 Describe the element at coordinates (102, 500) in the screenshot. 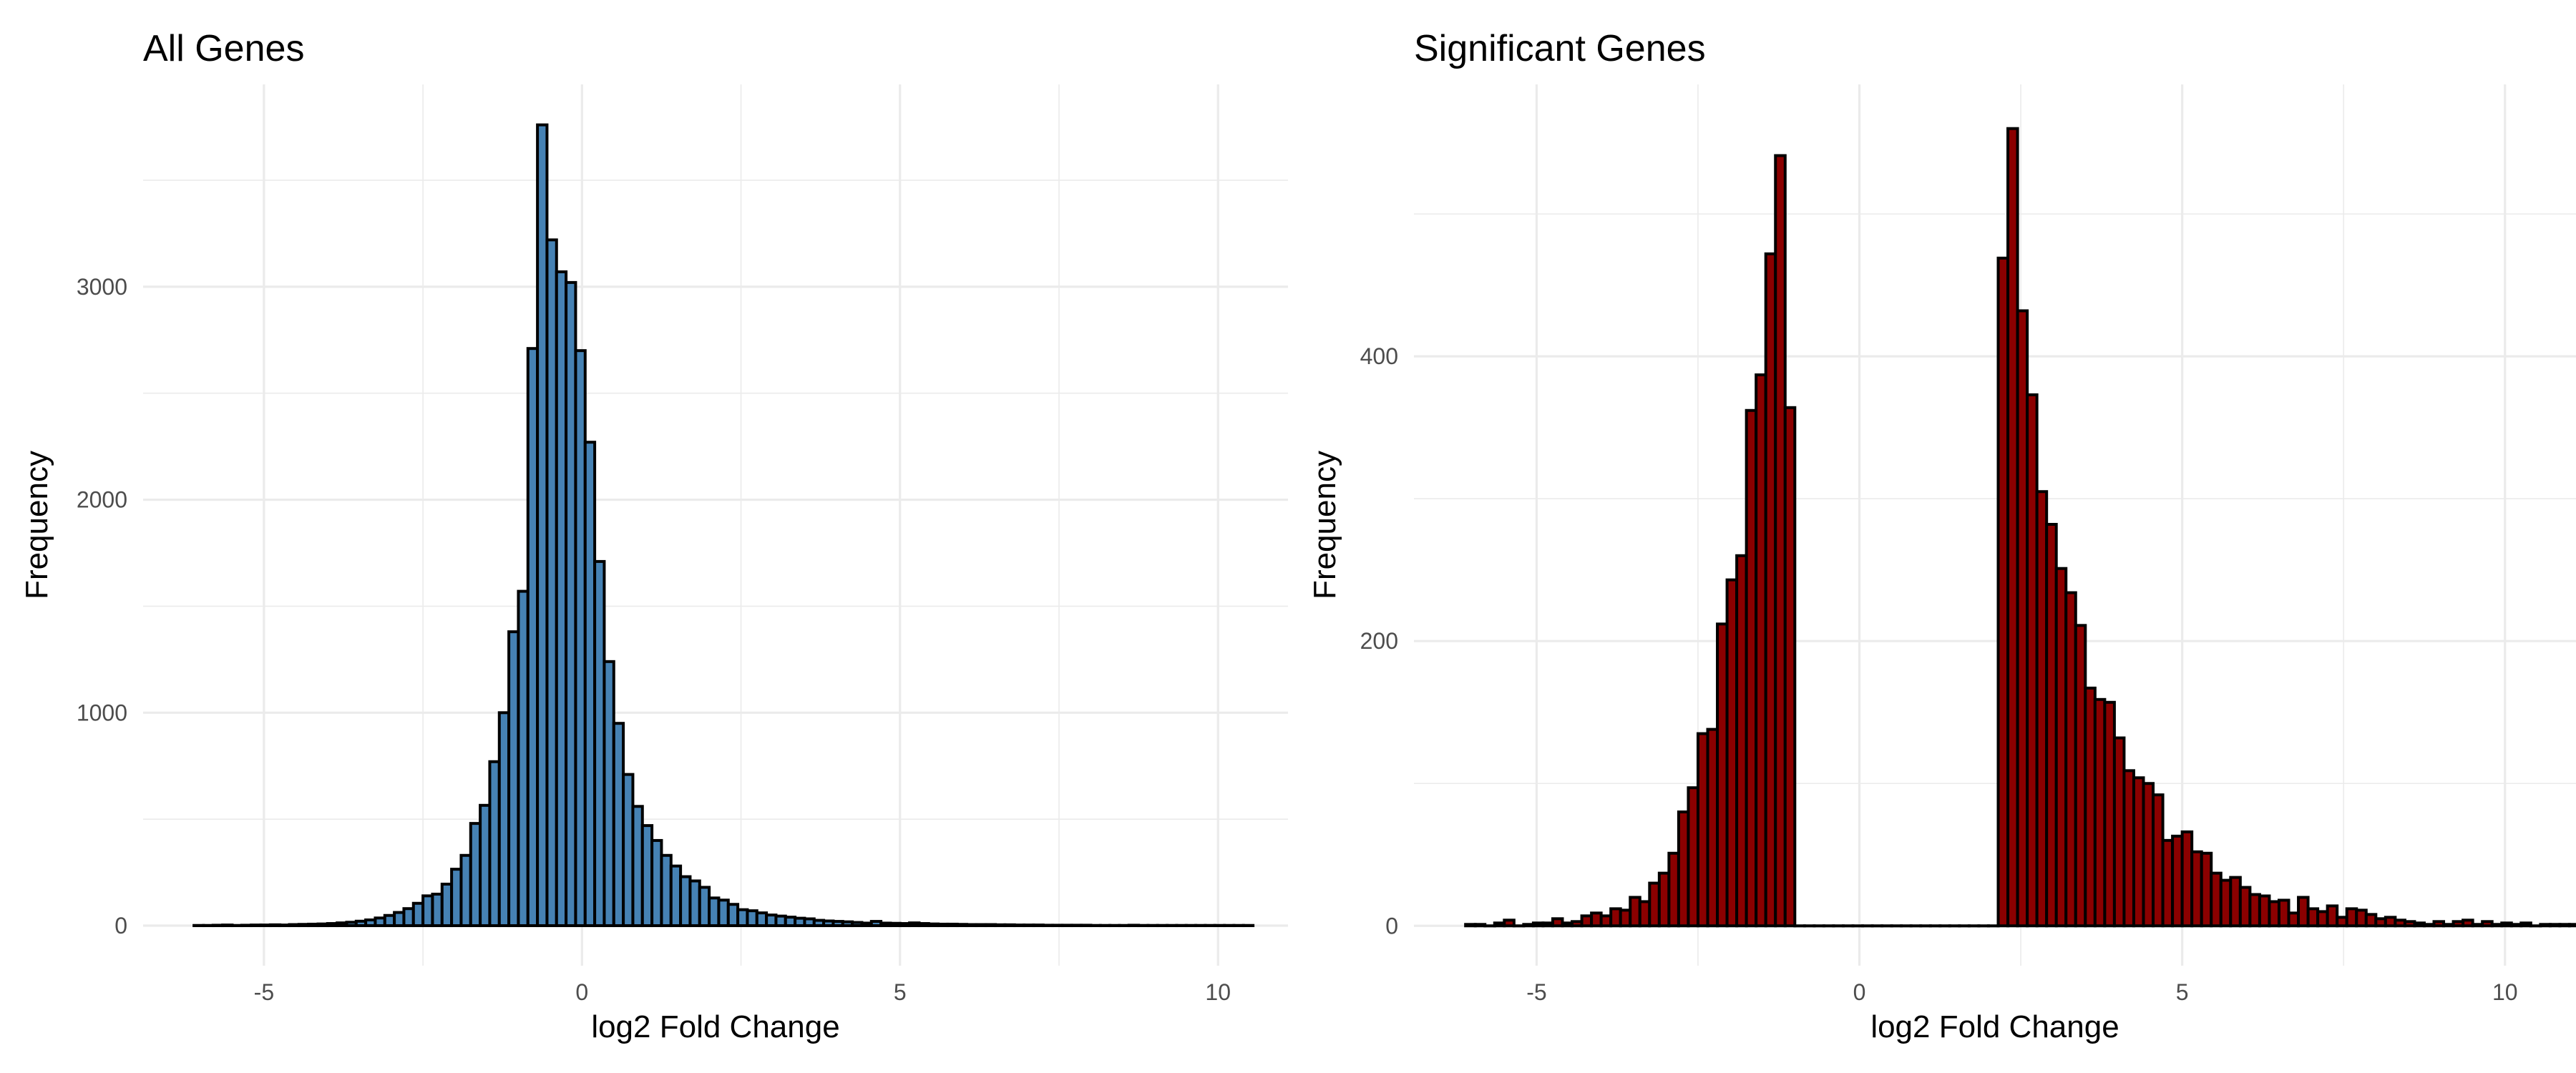

I see `y-tick-label: 2000` at that location.